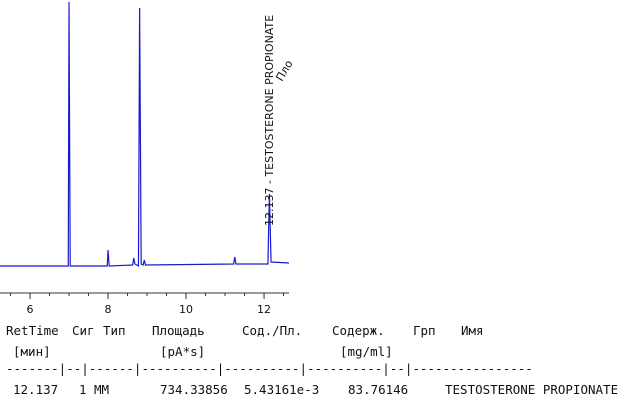 The width and height of the screenshot is (636, 403). I want to click on table-header: Грп, so click(424, 330).